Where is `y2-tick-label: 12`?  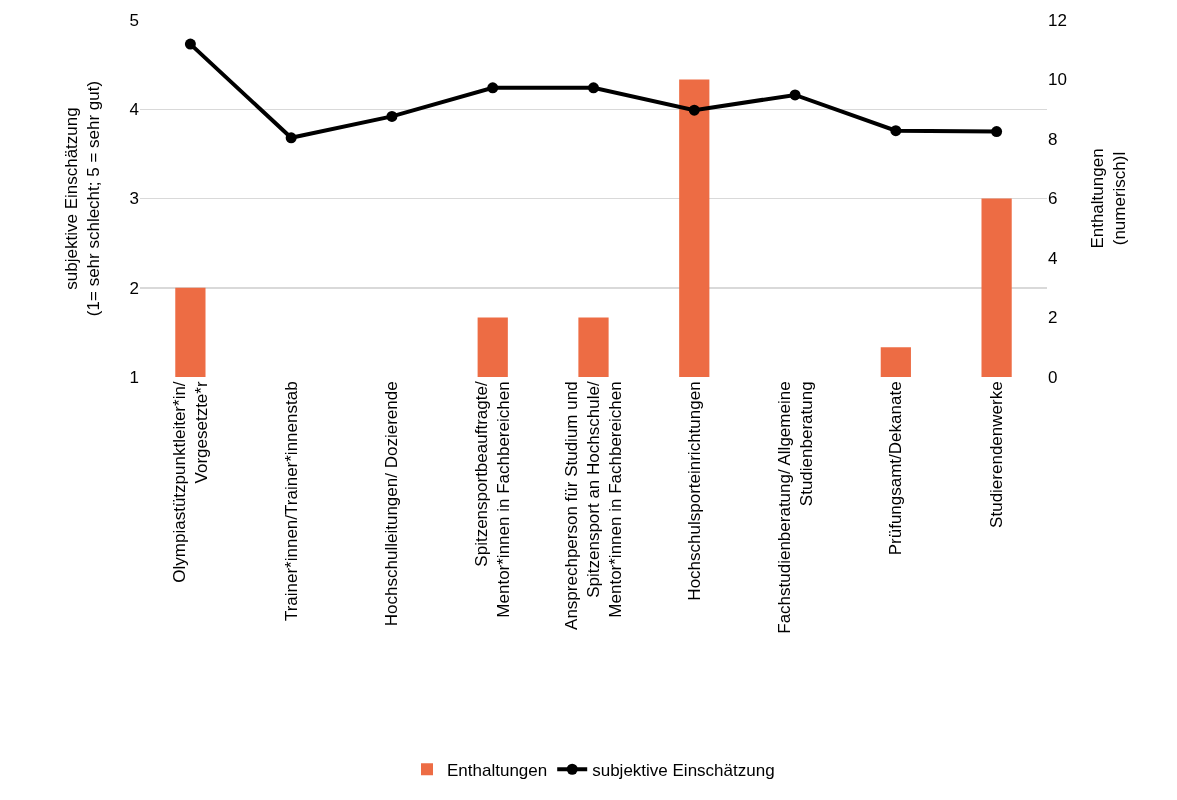 y2-tick-label: 12 is located at coordinates (1057, 20).